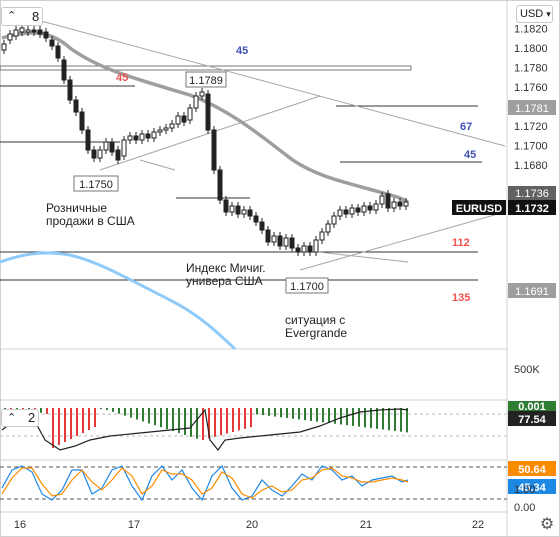 The width and height of the screenshot is (560, 537). I want to click on gear-icon: ⚙, so click(547, 524).